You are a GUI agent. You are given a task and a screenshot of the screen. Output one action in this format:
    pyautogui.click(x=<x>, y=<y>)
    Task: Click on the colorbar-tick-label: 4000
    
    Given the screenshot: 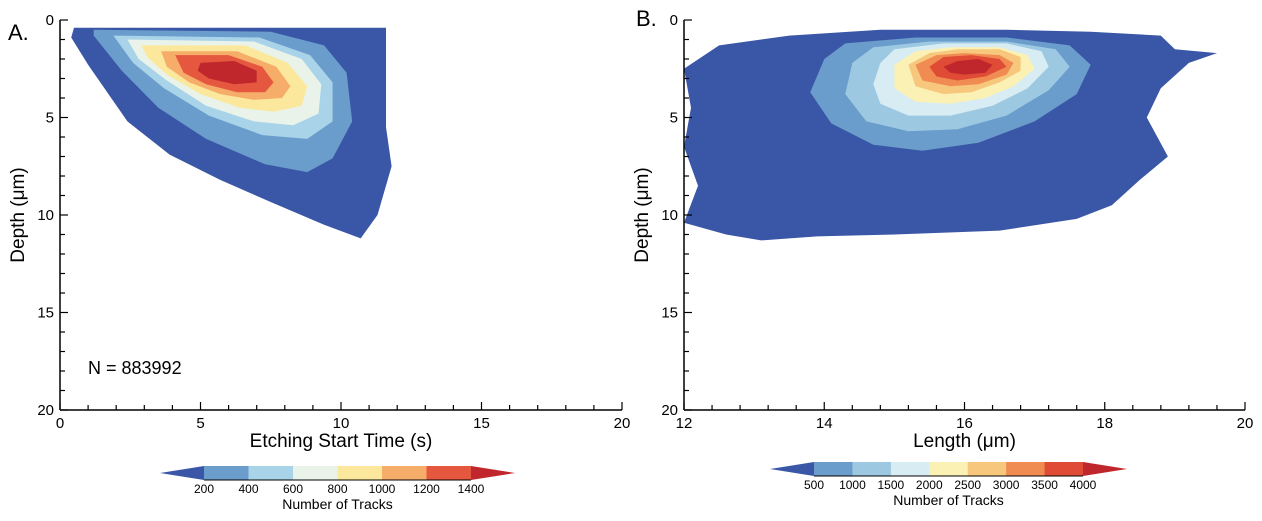 What is the action you would take?
    pyautogui.click(x=1083, y=485)
    